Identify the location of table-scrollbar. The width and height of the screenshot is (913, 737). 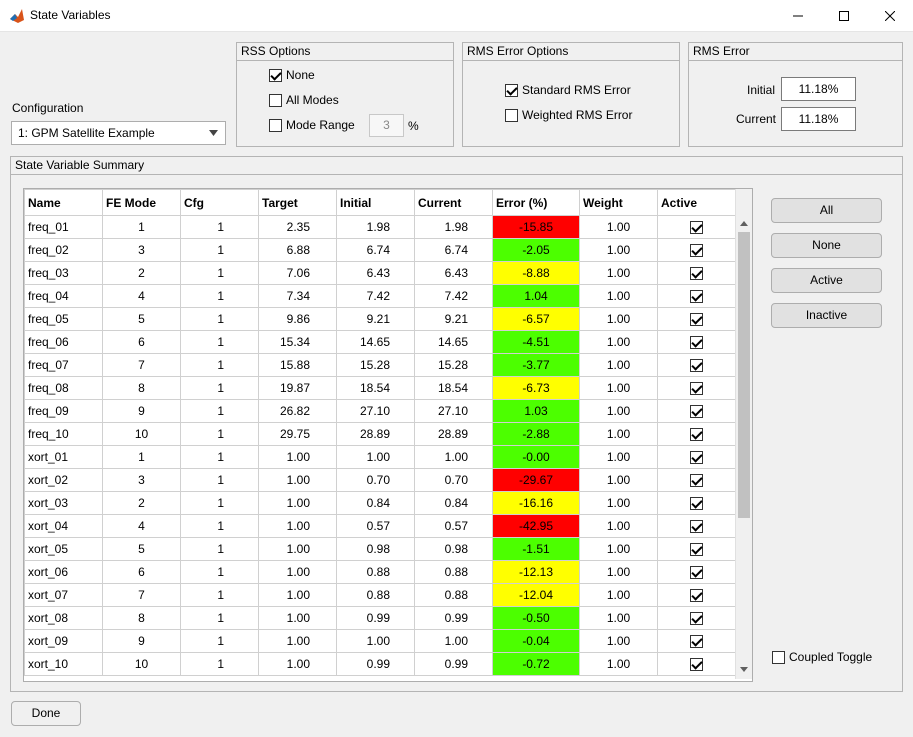
(743, 434).